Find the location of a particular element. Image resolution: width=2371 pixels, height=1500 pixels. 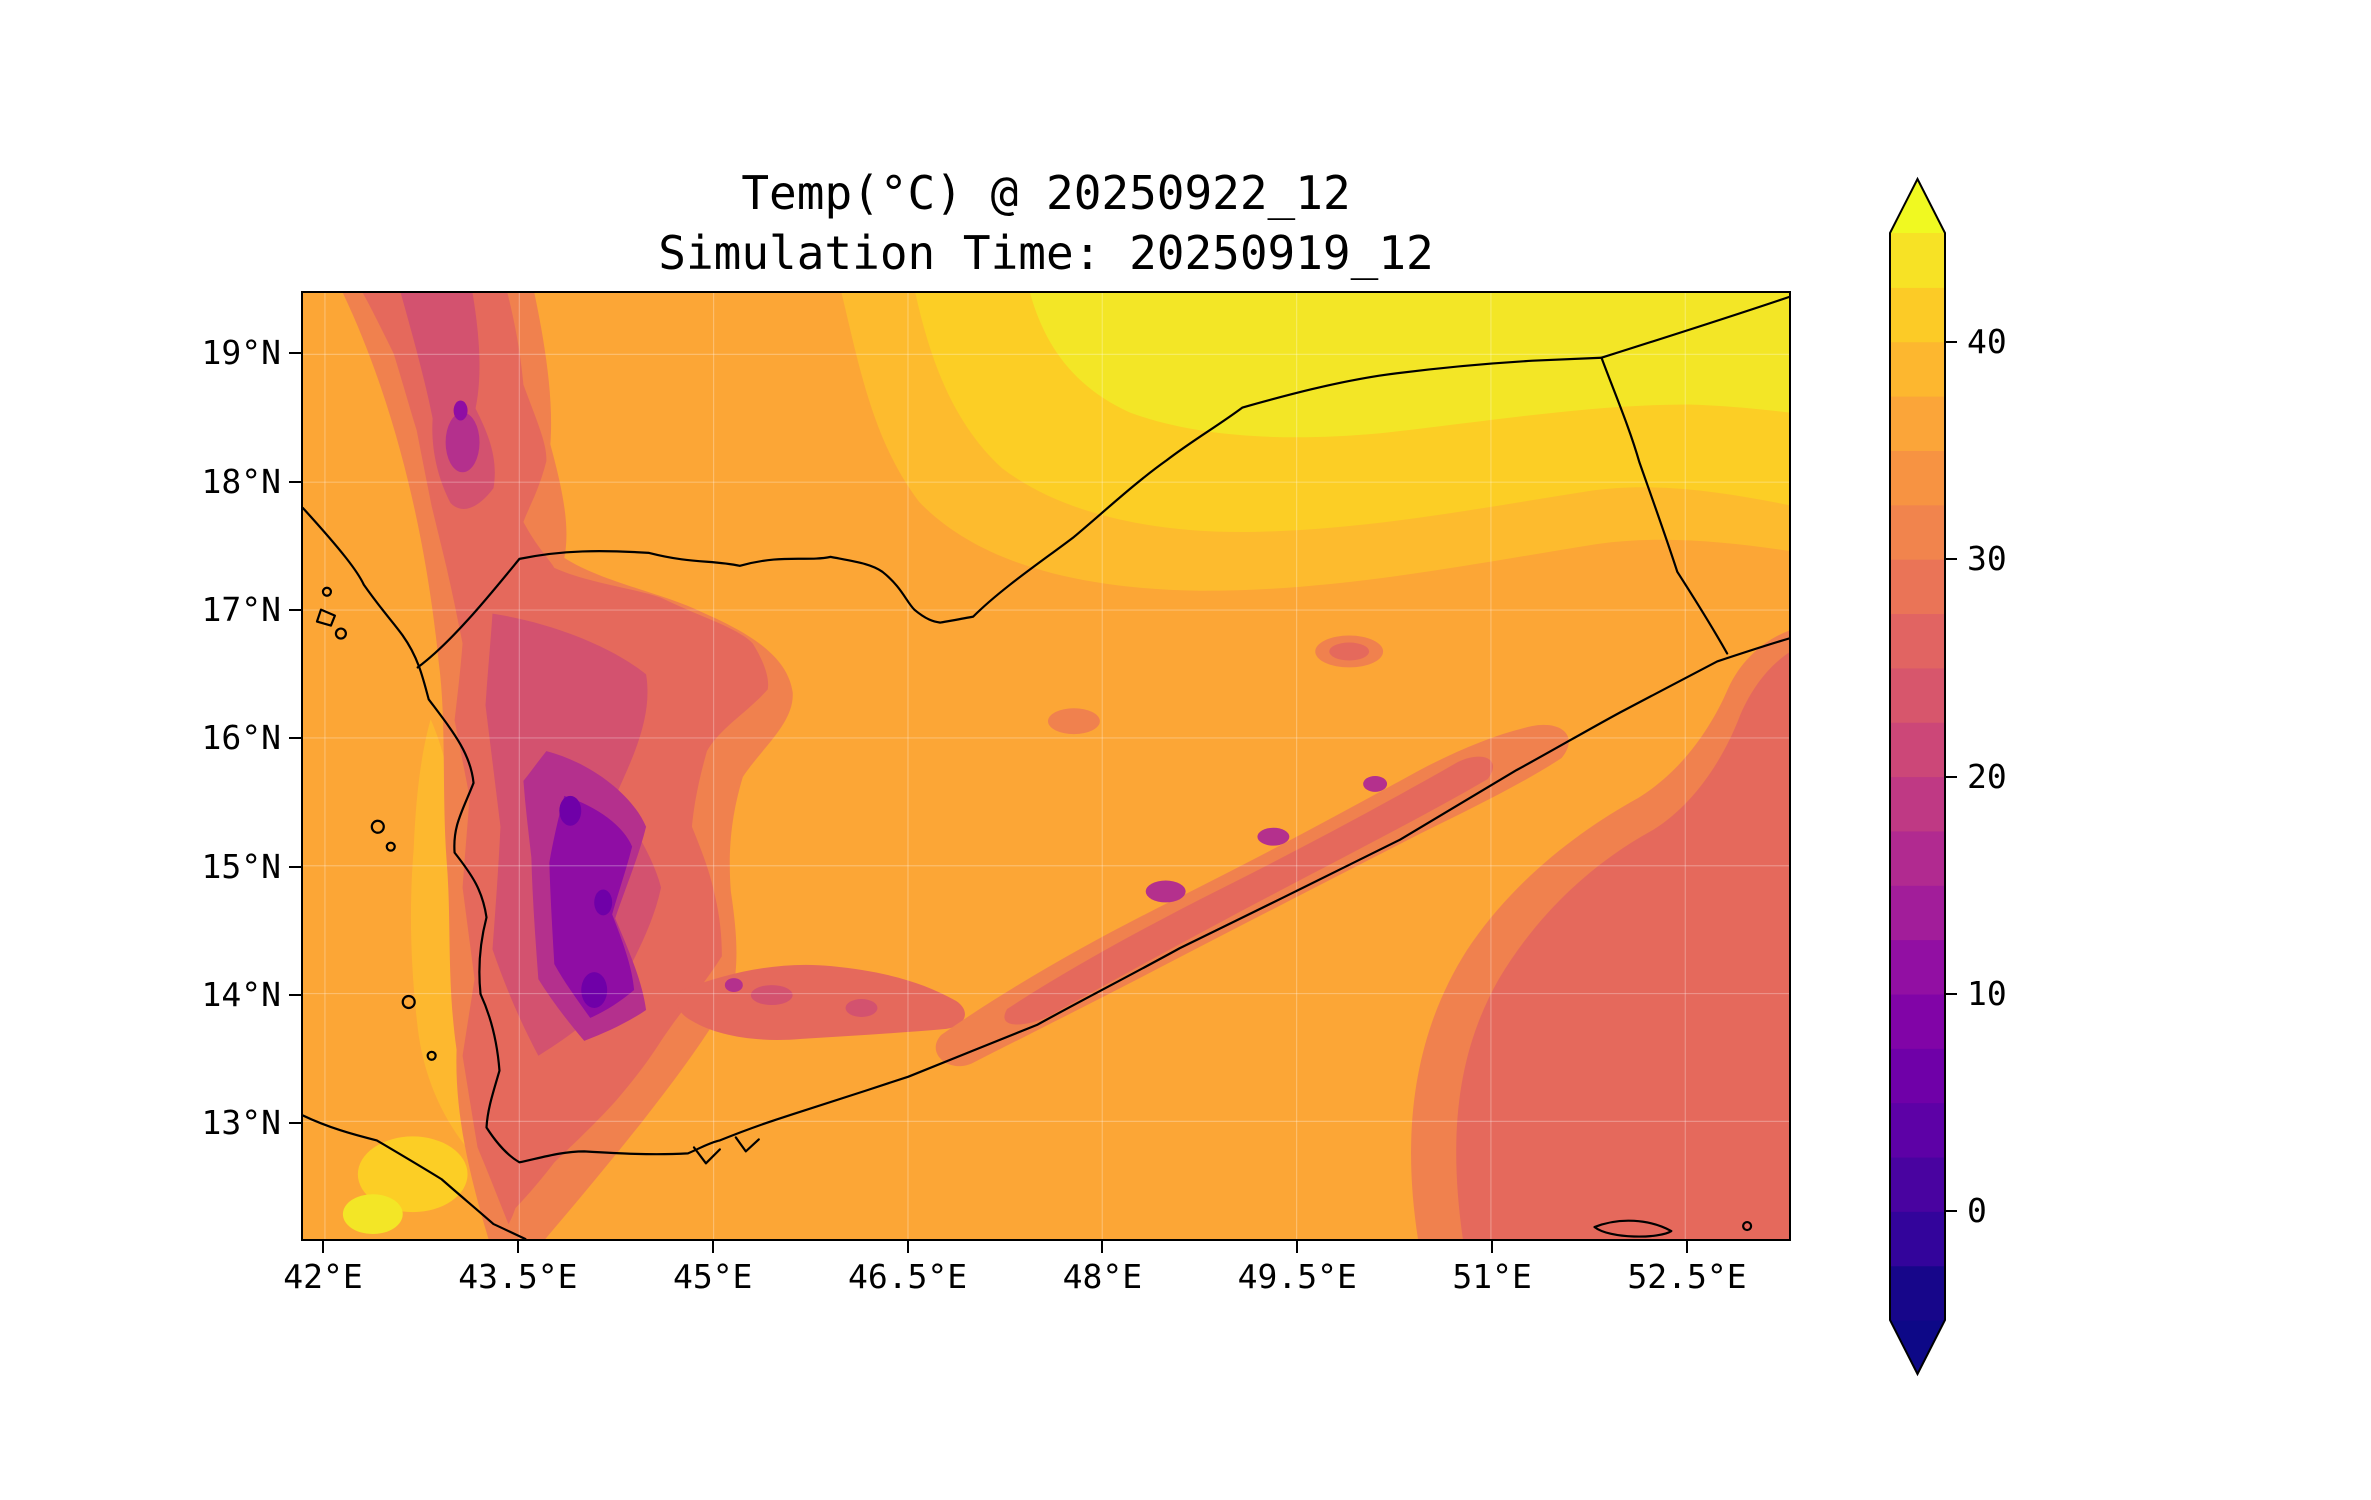

cool-tongue-core is located at coordinates (733, 985).